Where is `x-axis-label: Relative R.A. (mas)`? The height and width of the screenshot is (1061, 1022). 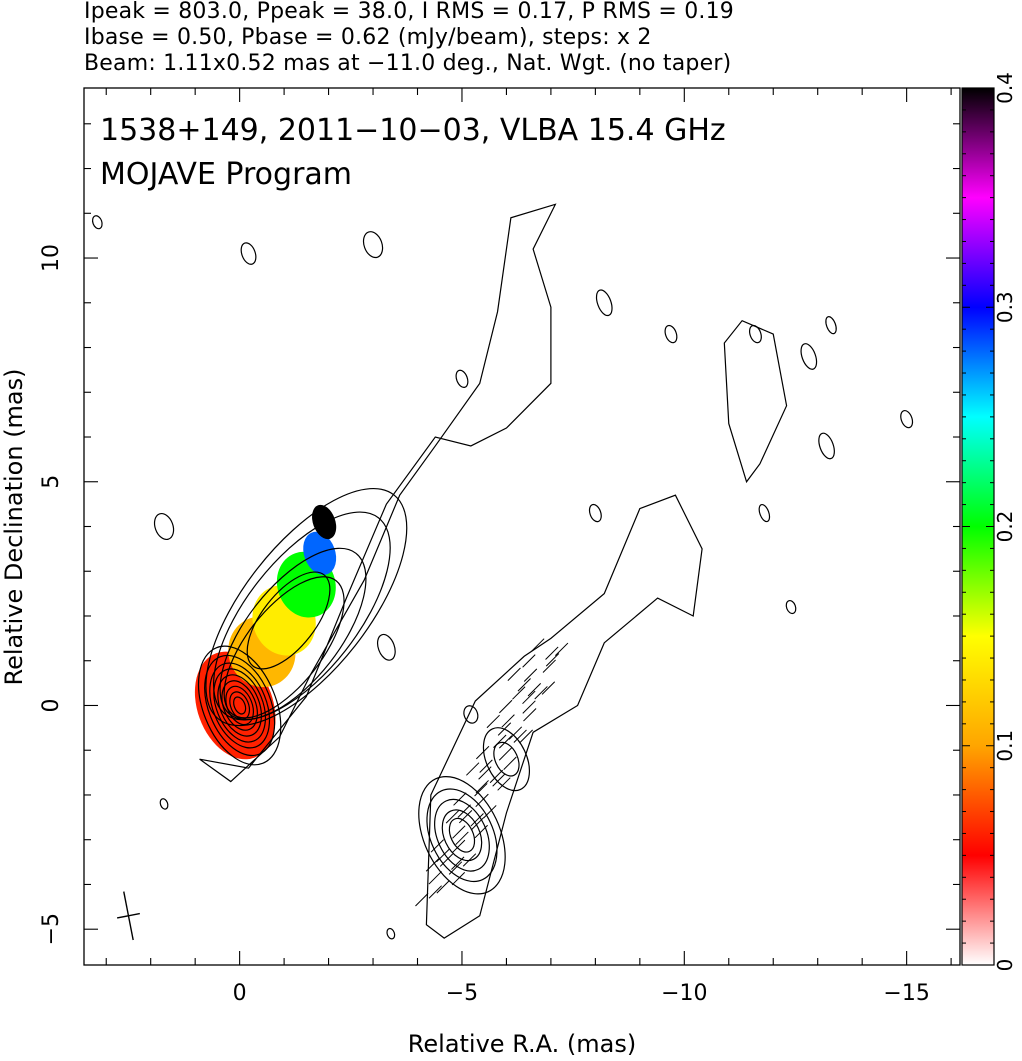 x-axis-label: Relative R.A. (mas) is located at coordinates (522, 1044).